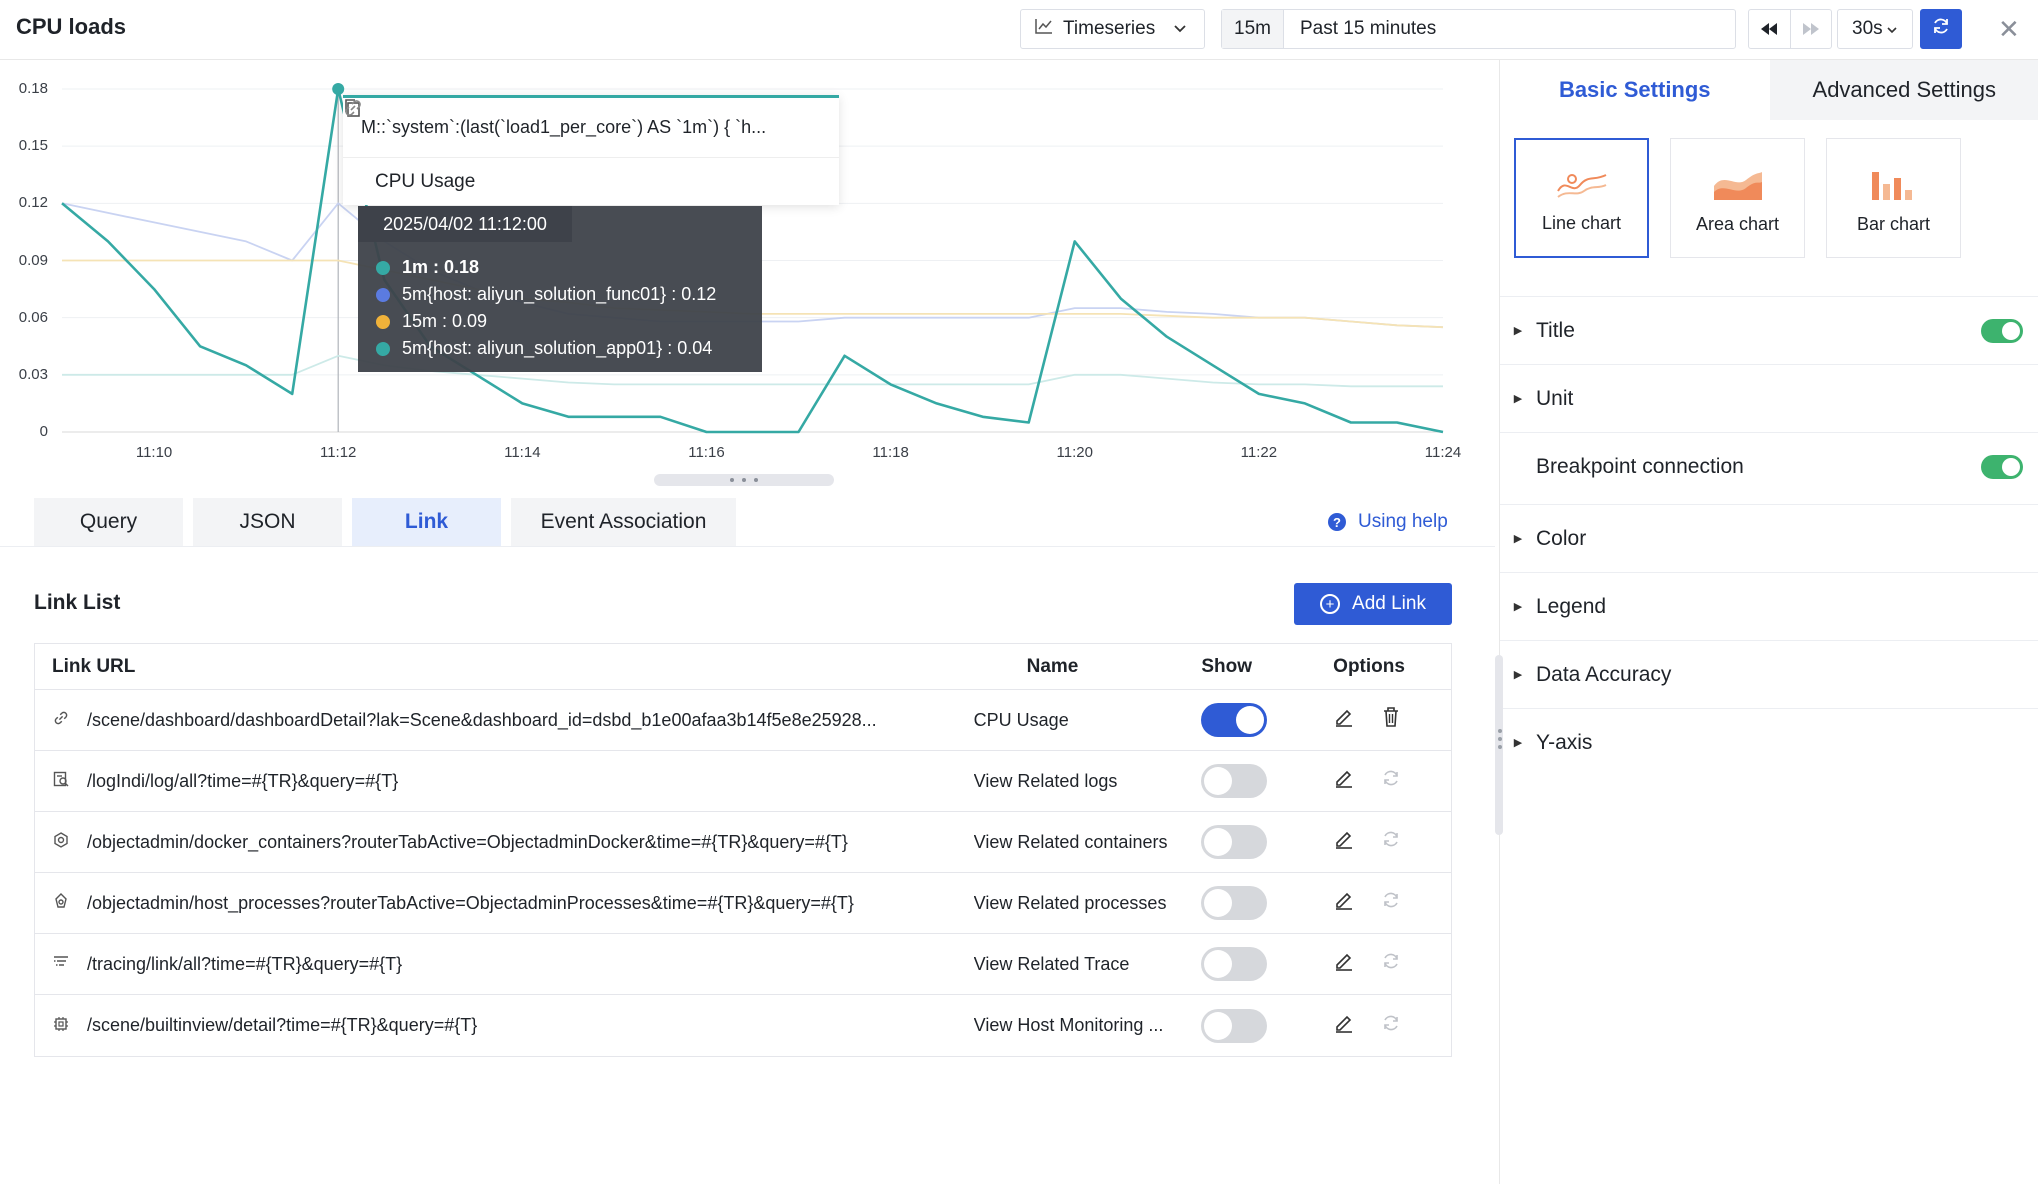 The image size is (2038, 1184). What do you see at coordinates (61, 1026) in the screenshot?
I see `host-icon` at bounding box center [61, 1026].